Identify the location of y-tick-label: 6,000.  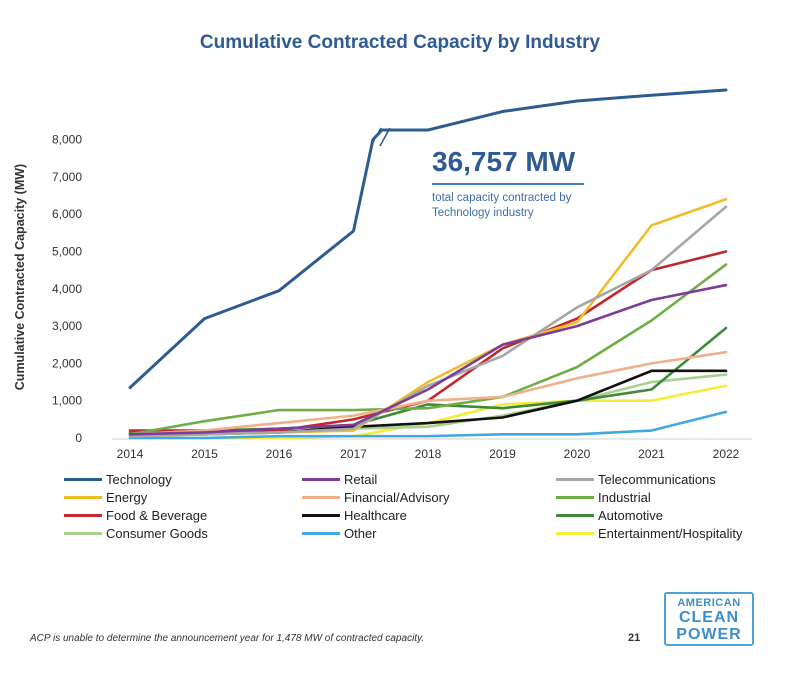
(67, 214).